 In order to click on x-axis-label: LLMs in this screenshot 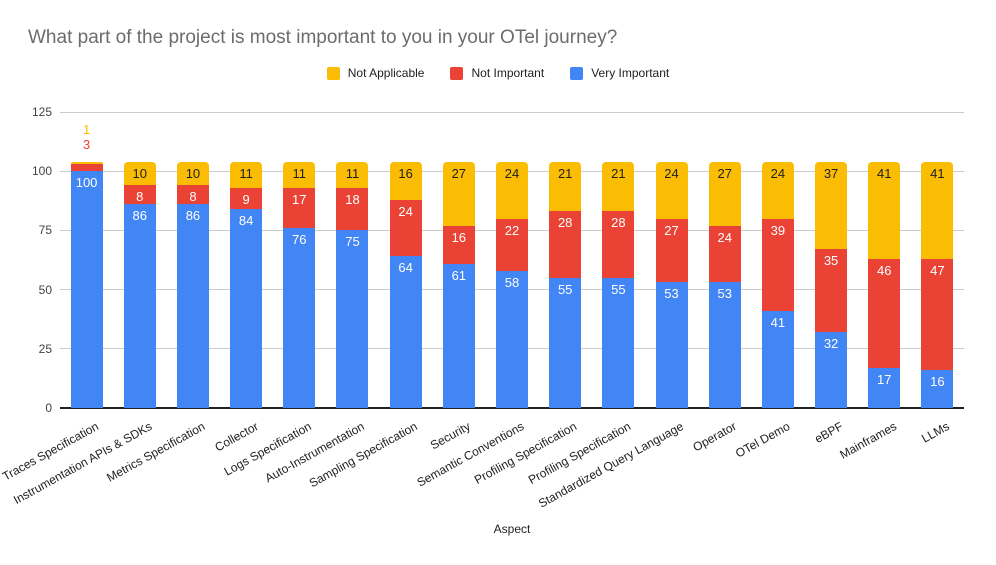, I will do `click(935, 432)`.